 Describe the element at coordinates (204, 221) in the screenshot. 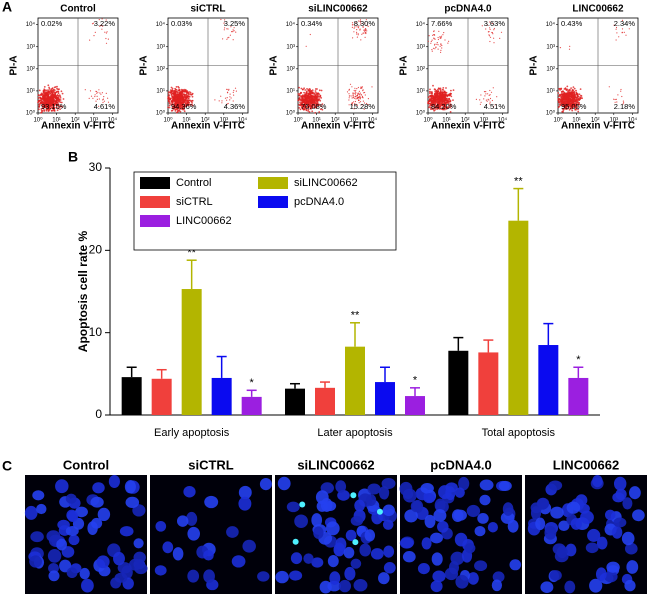

I see `legend-label: LINC00662` at that location.